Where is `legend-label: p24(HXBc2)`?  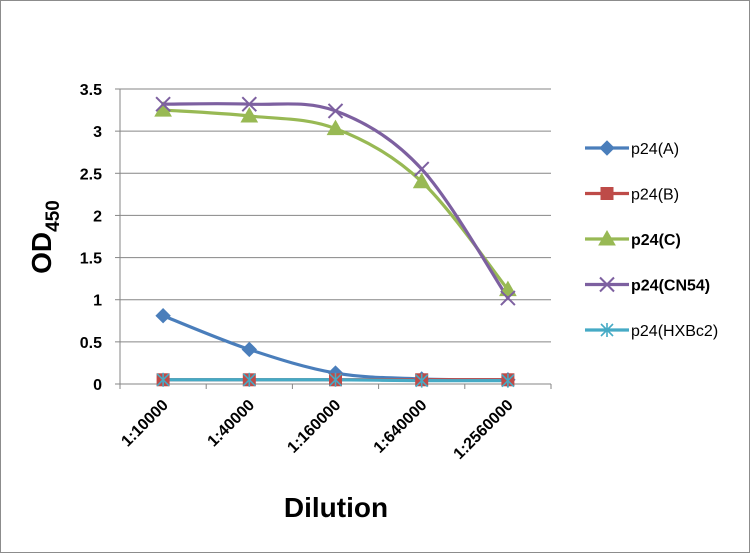
legend-label: p24(HXBc2) is located at coordinates (674, 331).